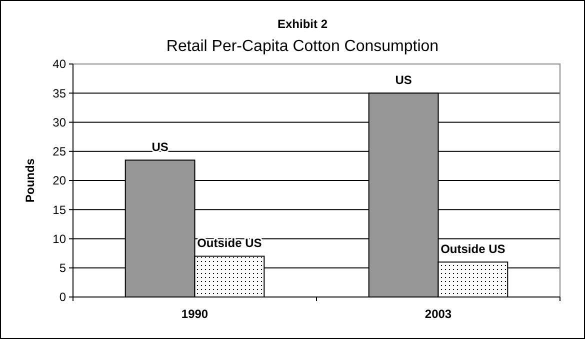 The width and height of the screenshot is (585, 339). I want to click on text: US, so click(403, 80).